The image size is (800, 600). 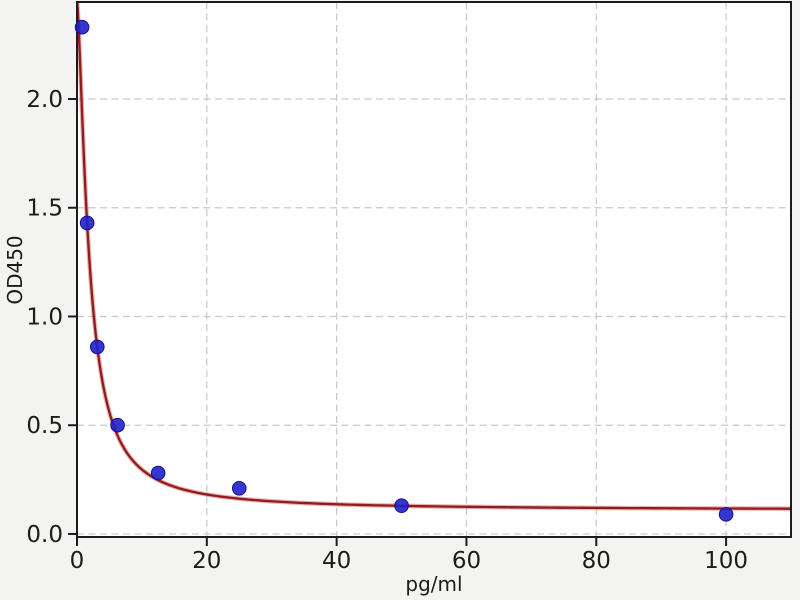 I want to click on x-axis-label: pg/ml, so click(x=433, y=584).